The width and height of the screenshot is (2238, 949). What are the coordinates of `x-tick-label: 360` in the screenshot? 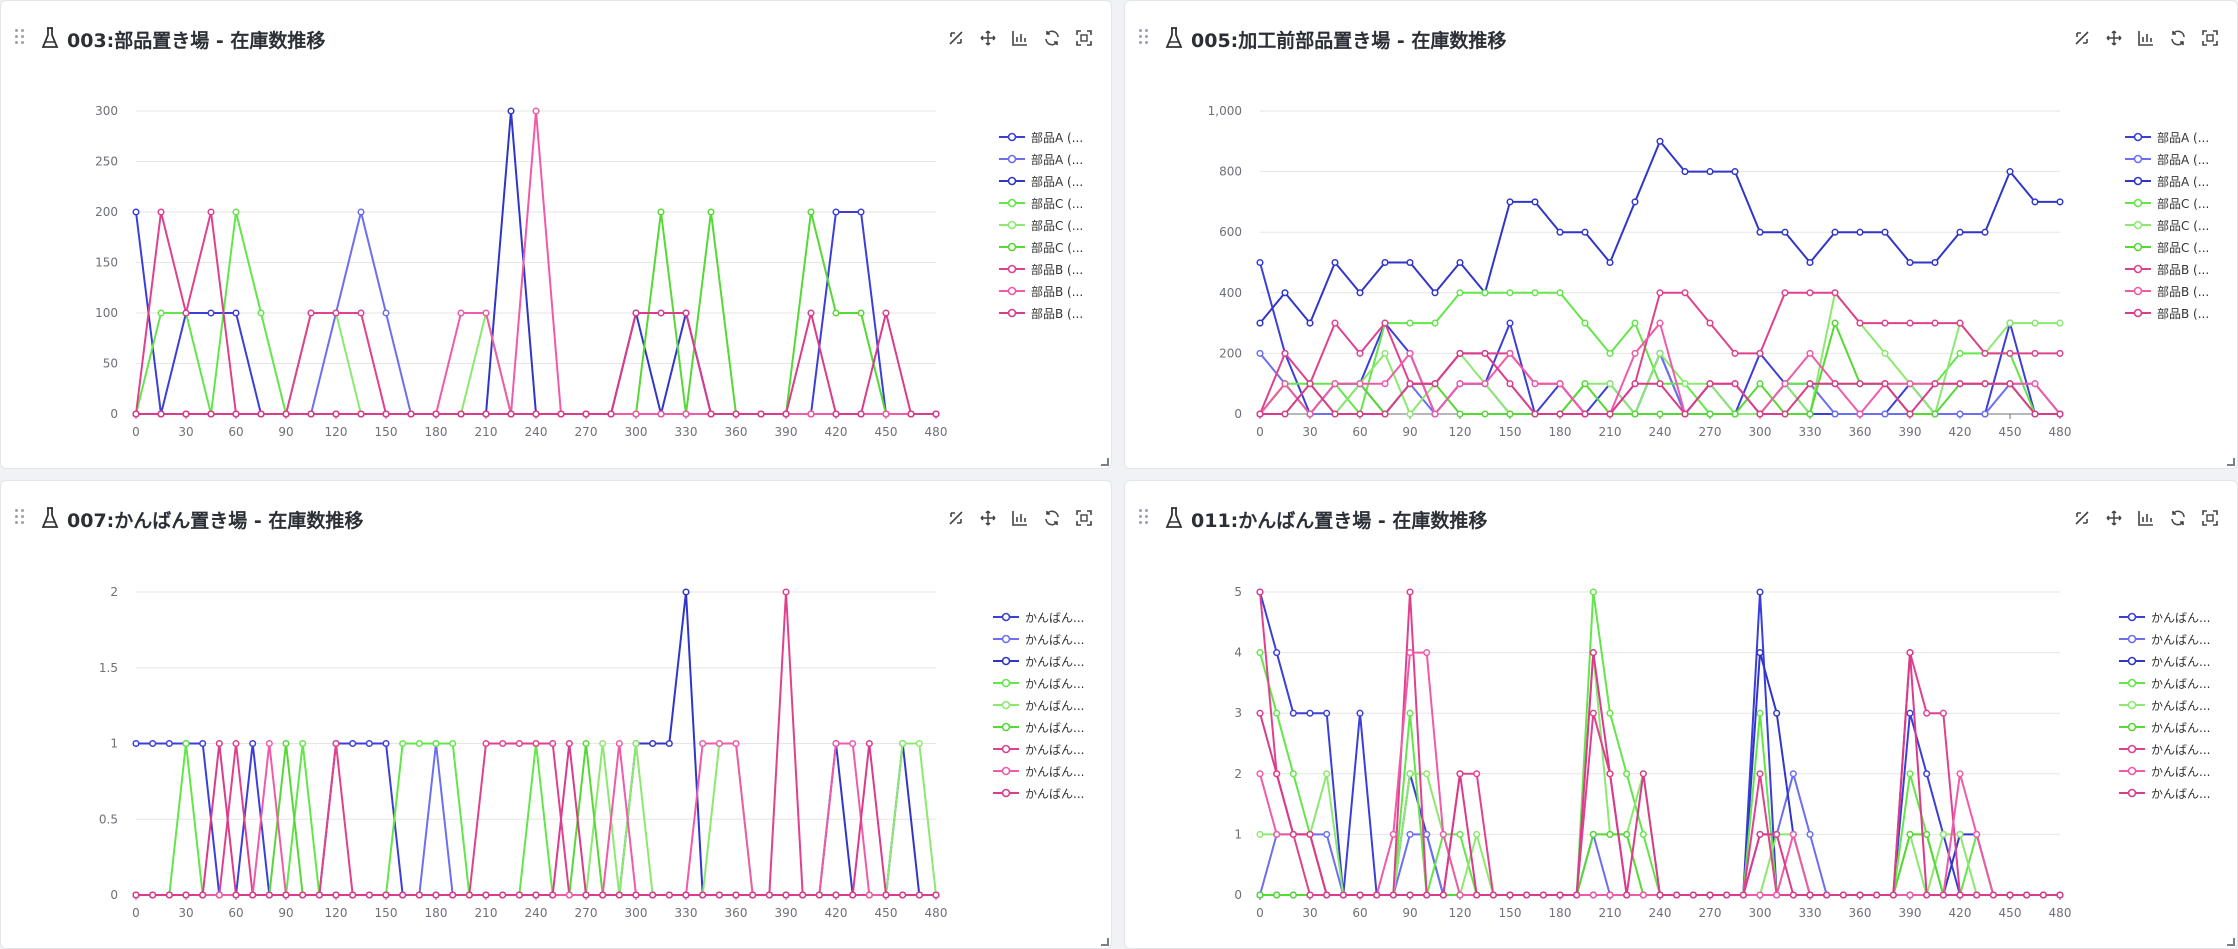 It's located at (1860, 432).